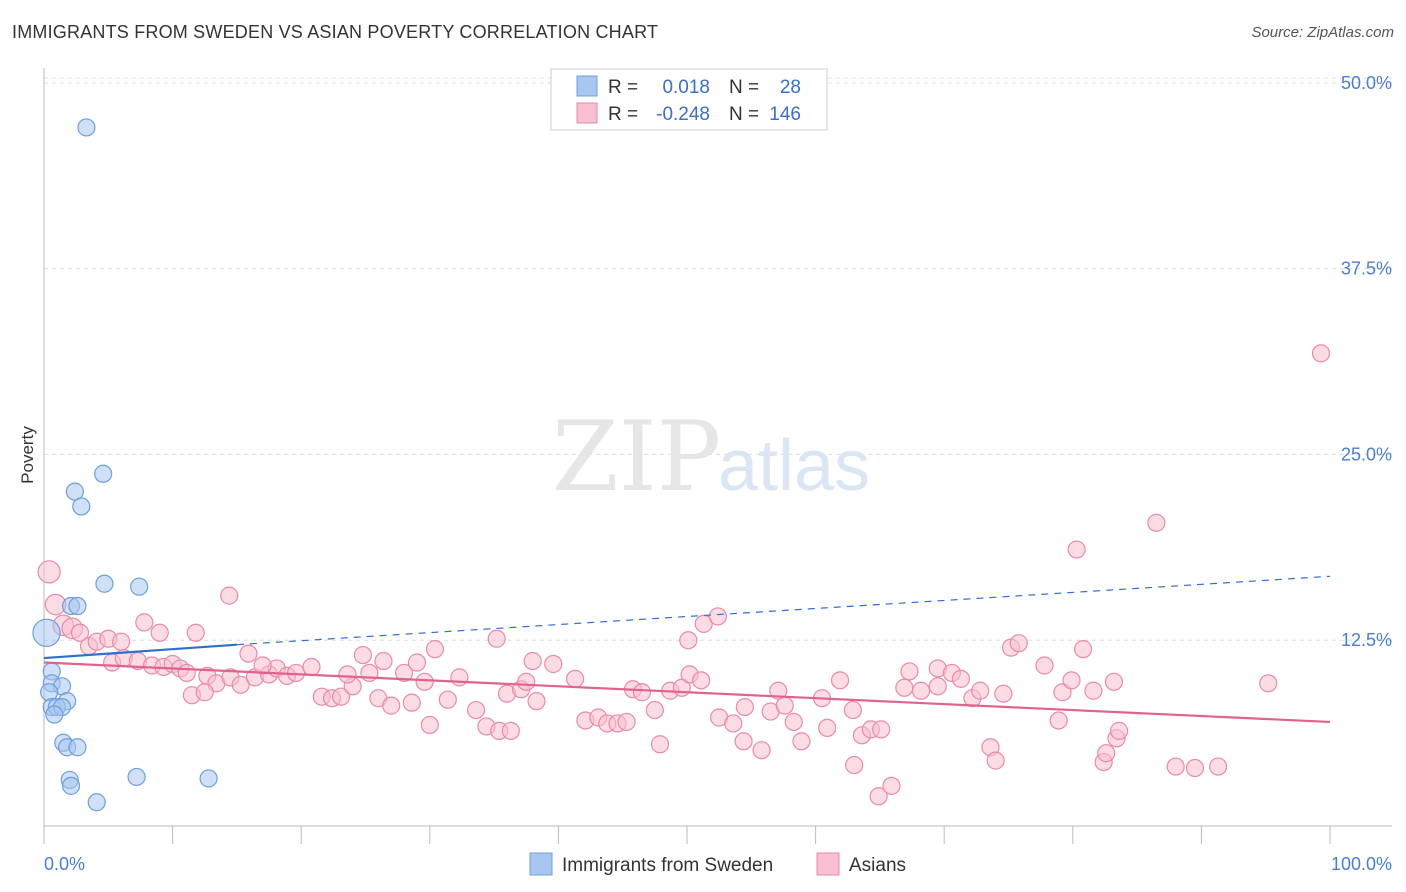  Describe the element at coordinates (785, 114) in the screenshot. I see `legend-n-value-asians: 146` at that location.